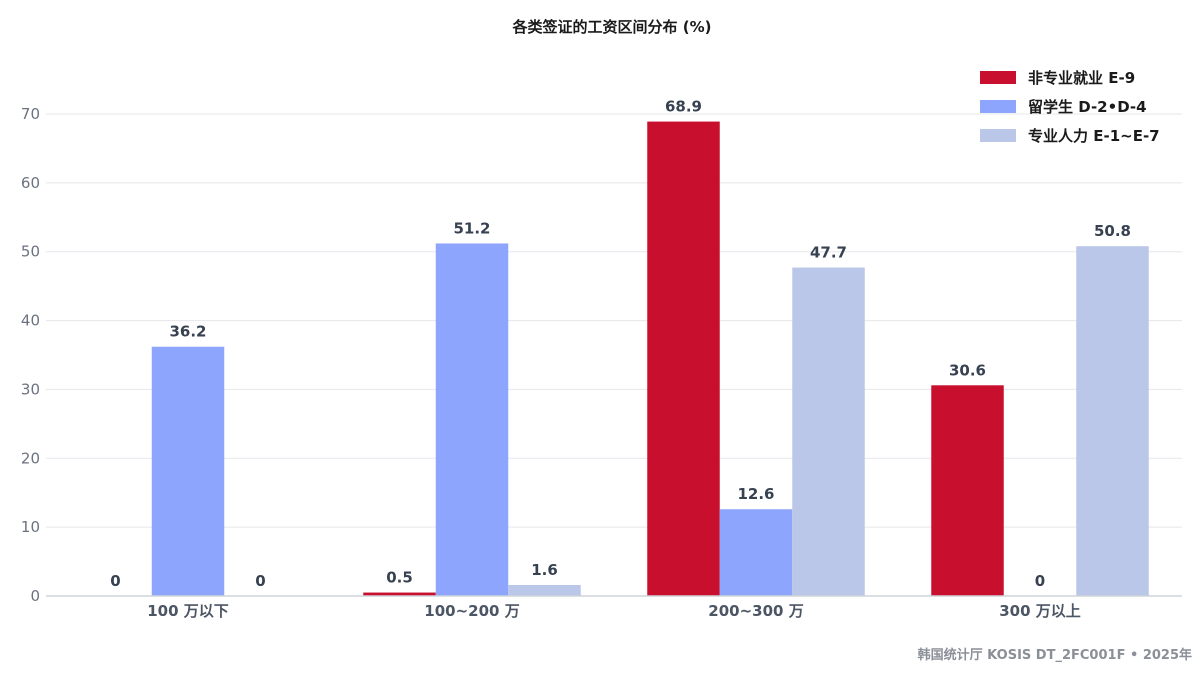  Describe the element at coordinates (755, 494) in the screenshot. I see `data-label: 12.6` at that location.